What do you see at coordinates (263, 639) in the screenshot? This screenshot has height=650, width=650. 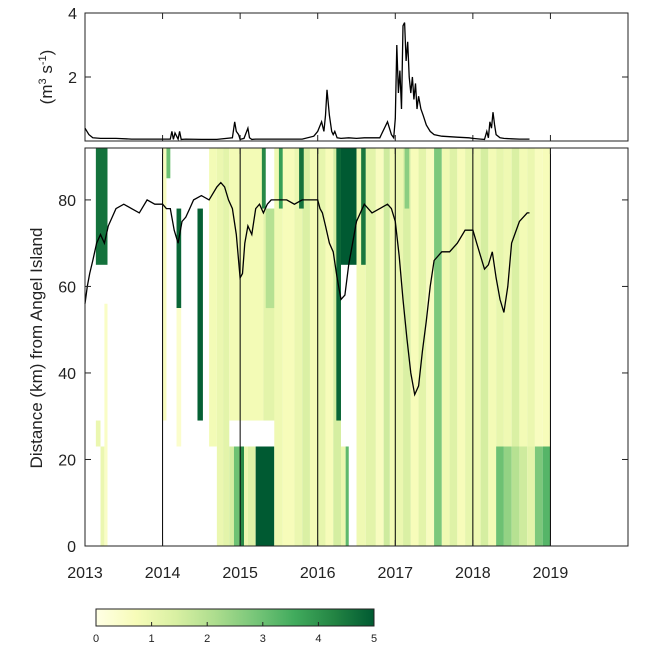 I see `colorbar-tick-label: 3` at bounding box center [263, 639].